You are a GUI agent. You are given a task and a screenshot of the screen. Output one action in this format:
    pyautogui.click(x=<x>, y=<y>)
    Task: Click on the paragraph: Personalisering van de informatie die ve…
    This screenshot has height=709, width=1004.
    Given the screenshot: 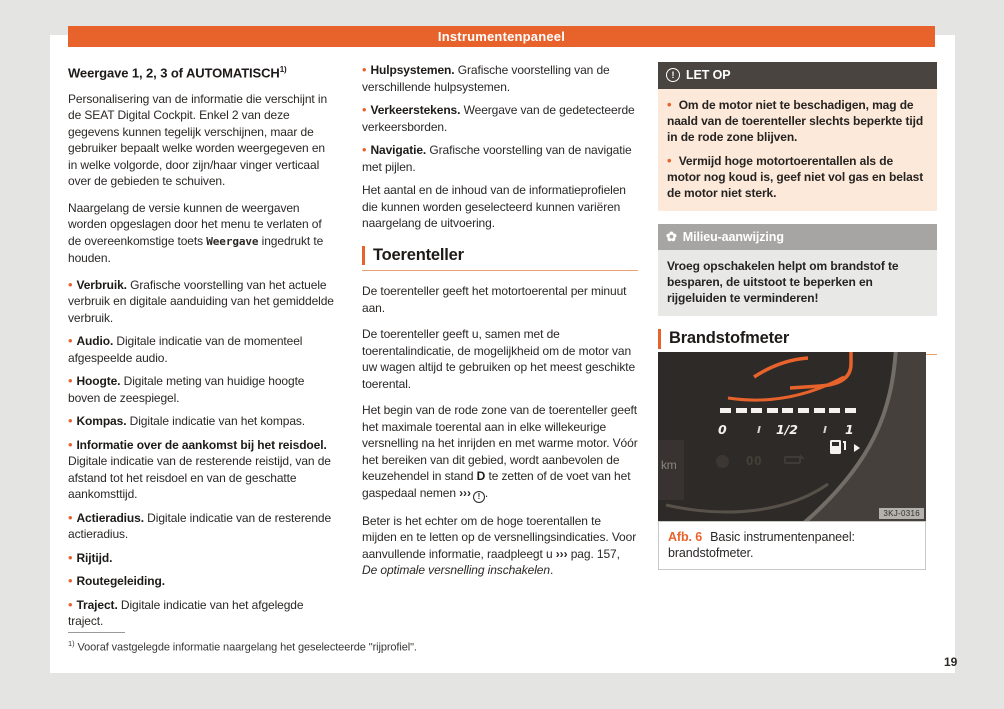 What is the action you would take?
    pyautogui.click(x=198, y=140)
    